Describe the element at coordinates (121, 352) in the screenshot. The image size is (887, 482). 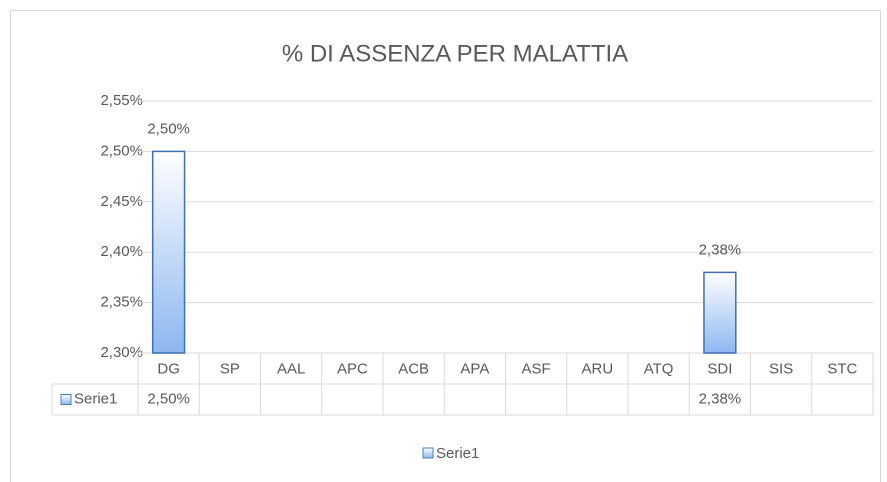
I see `y-tick-label: 2,30%` at that location.